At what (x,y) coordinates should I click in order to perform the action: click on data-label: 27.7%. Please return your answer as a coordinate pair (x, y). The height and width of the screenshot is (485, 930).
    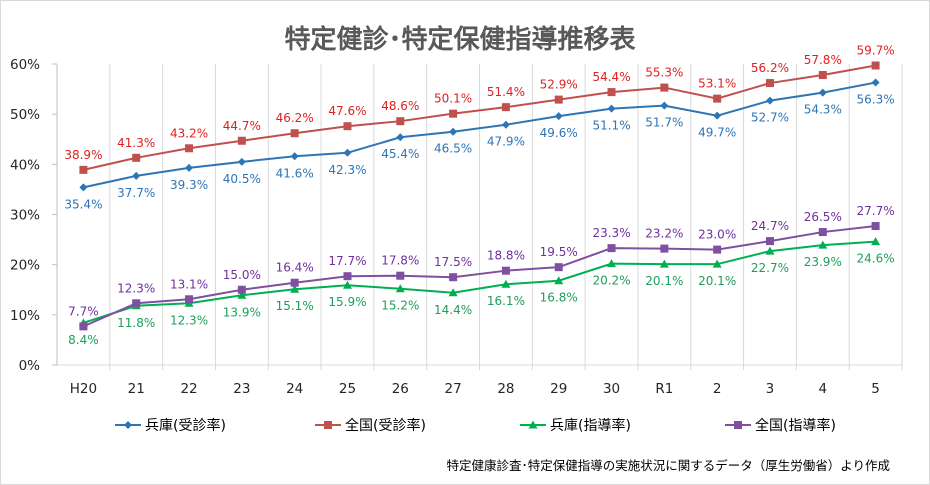
    Looking at the image, I should click on (876, 211).